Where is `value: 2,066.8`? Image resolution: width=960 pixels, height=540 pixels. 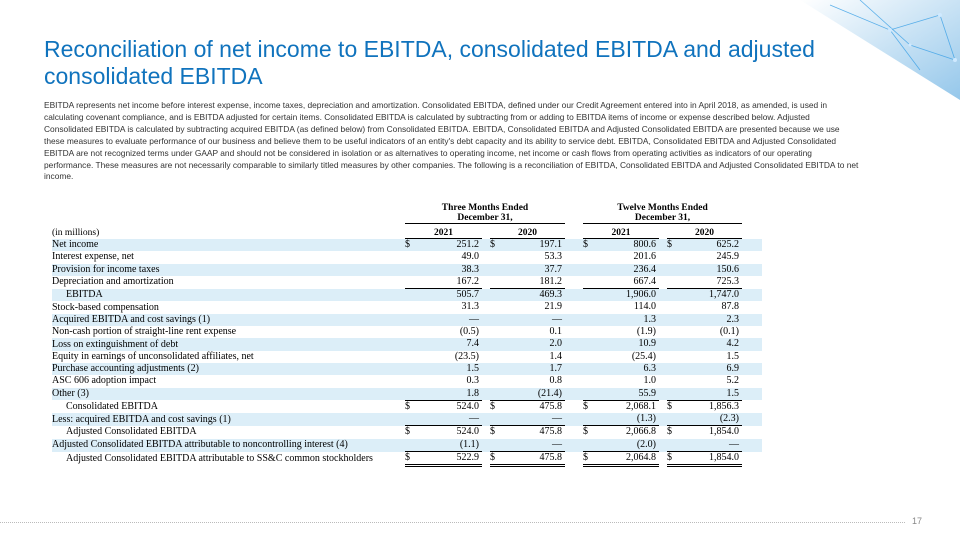
value: 2,066.8 is located at coordinates (641, 432).